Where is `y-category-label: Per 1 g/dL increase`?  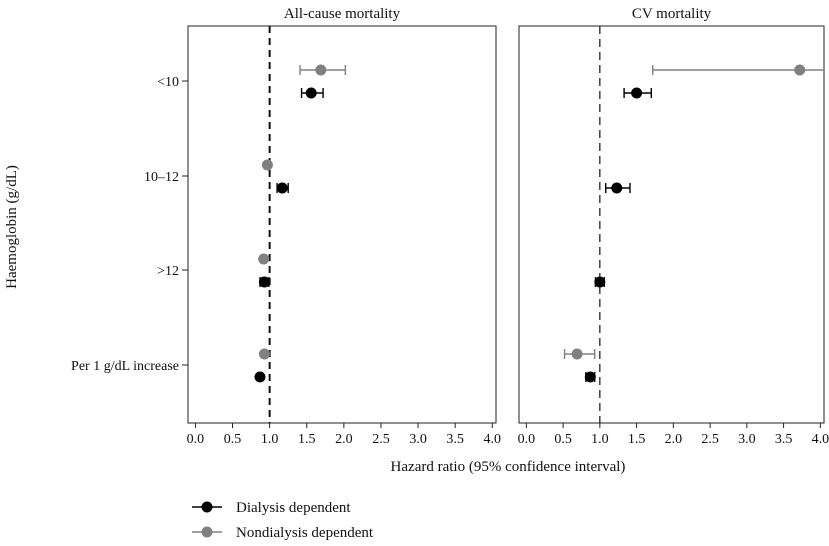
y-category-label: Per 1 g/dL increase is located at coordinates (125, 366).